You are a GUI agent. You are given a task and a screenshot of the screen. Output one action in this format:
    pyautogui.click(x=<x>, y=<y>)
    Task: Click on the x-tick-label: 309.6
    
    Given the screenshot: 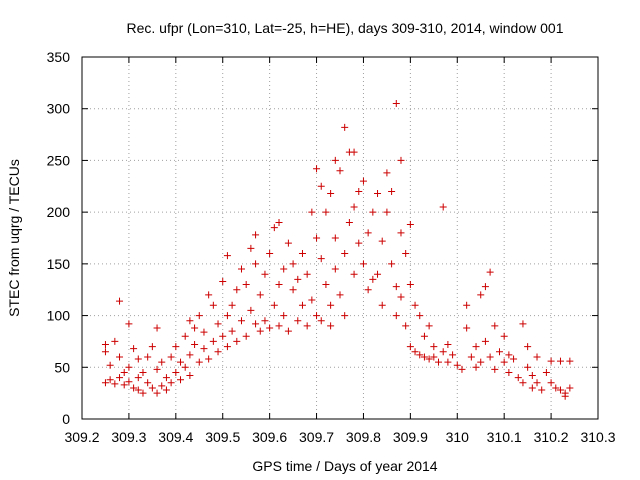 What is the action you would take?
    pyautogui.click(x=269, y=437)
    